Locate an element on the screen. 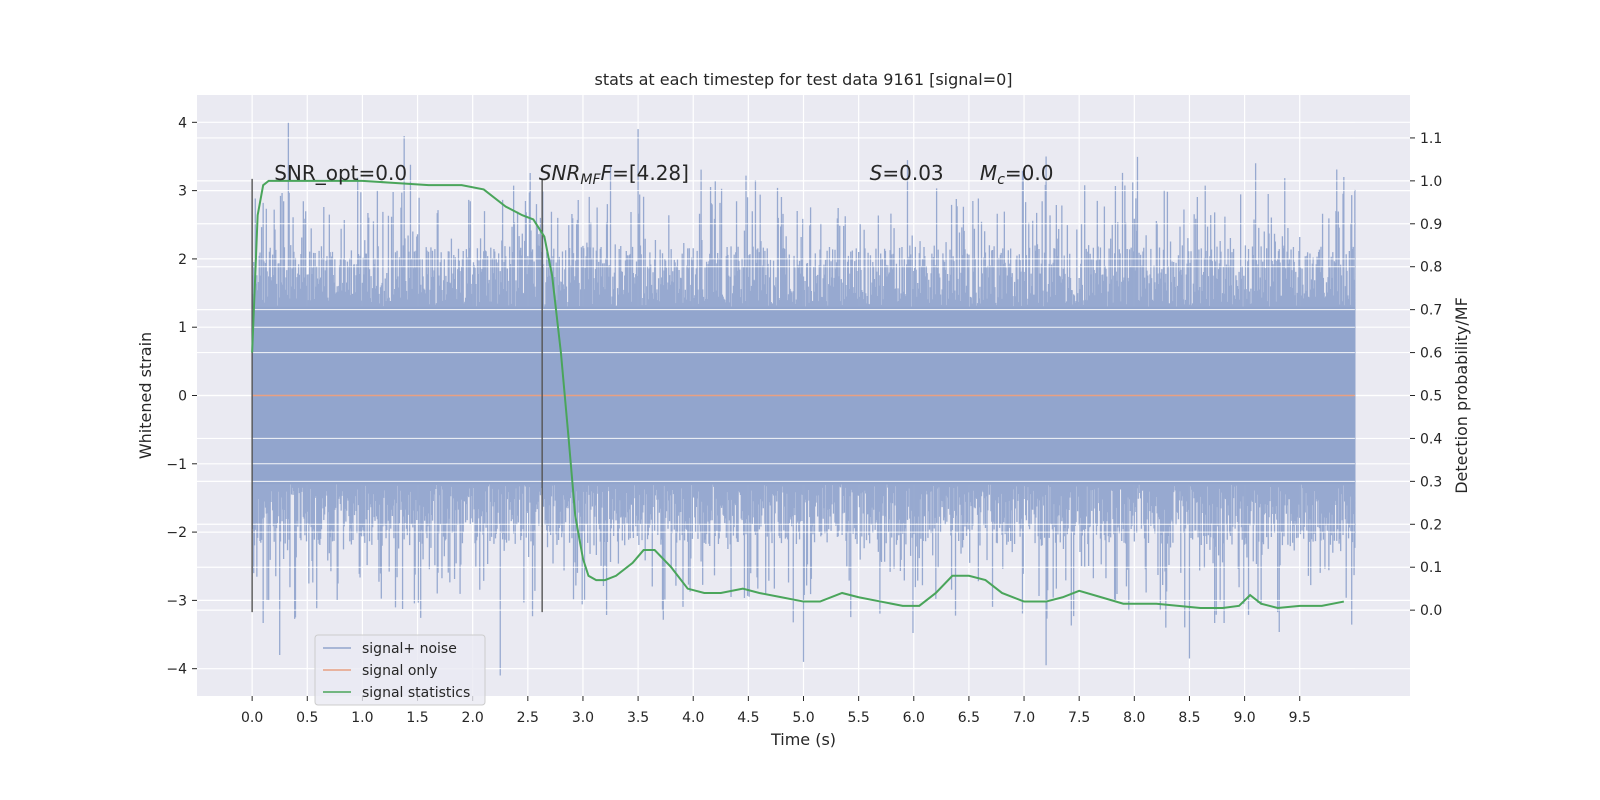 The height and width of the screenshot is (800, 1600). legend-label-signal-noise: signal+ noise is located at coordinates (409, 649).